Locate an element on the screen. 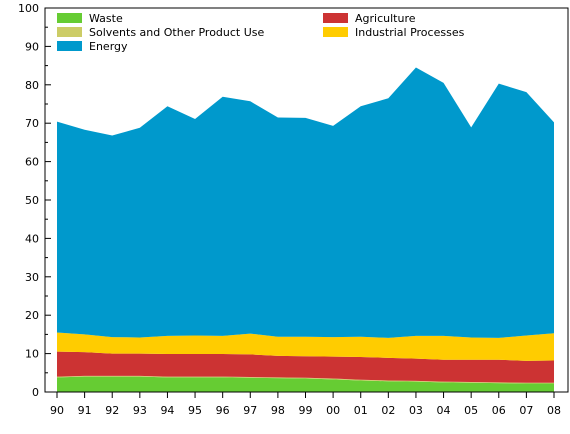 Image resolution: width=570 pixels, height=434 pixels. legend-swatch-industrial-processes is located at coordinates (335, 32).